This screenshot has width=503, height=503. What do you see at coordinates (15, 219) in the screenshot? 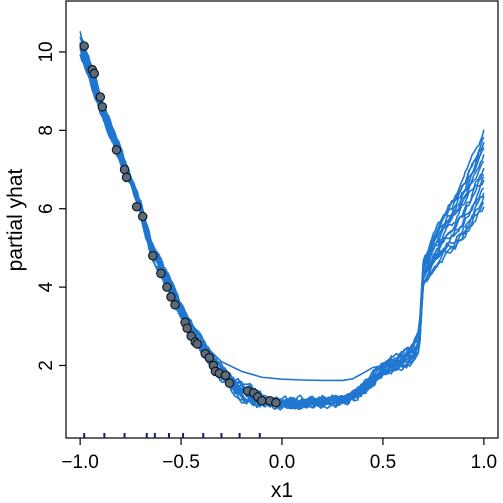
I see `y-axis-label: partial yhat` at bounding box center [15, 219].